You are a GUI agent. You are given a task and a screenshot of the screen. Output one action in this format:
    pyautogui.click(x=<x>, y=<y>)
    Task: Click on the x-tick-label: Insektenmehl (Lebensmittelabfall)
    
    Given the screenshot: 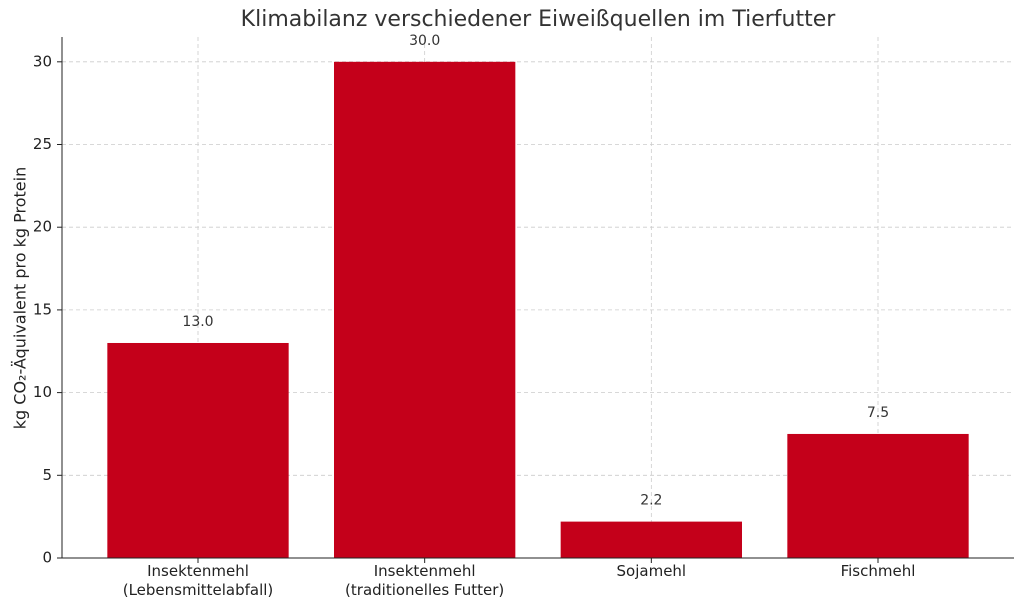 What is the action you would take?
    pyautogui.click(x=198, y=580)
    